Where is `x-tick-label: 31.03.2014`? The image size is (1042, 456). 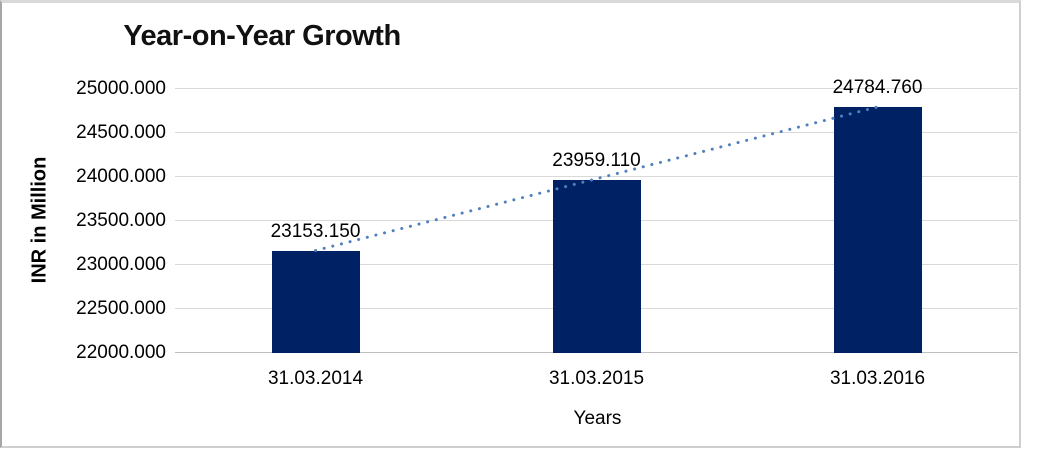
x-tick-label: 31.03.2014 is located at coordinates (315, 378).